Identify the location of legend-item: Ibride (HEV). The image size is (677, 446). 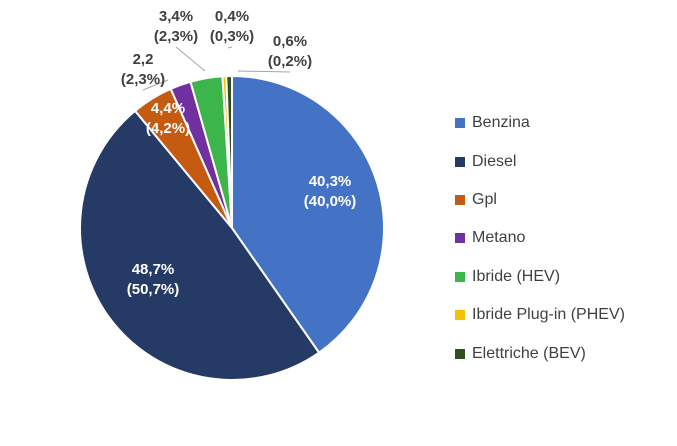
(565, 277).